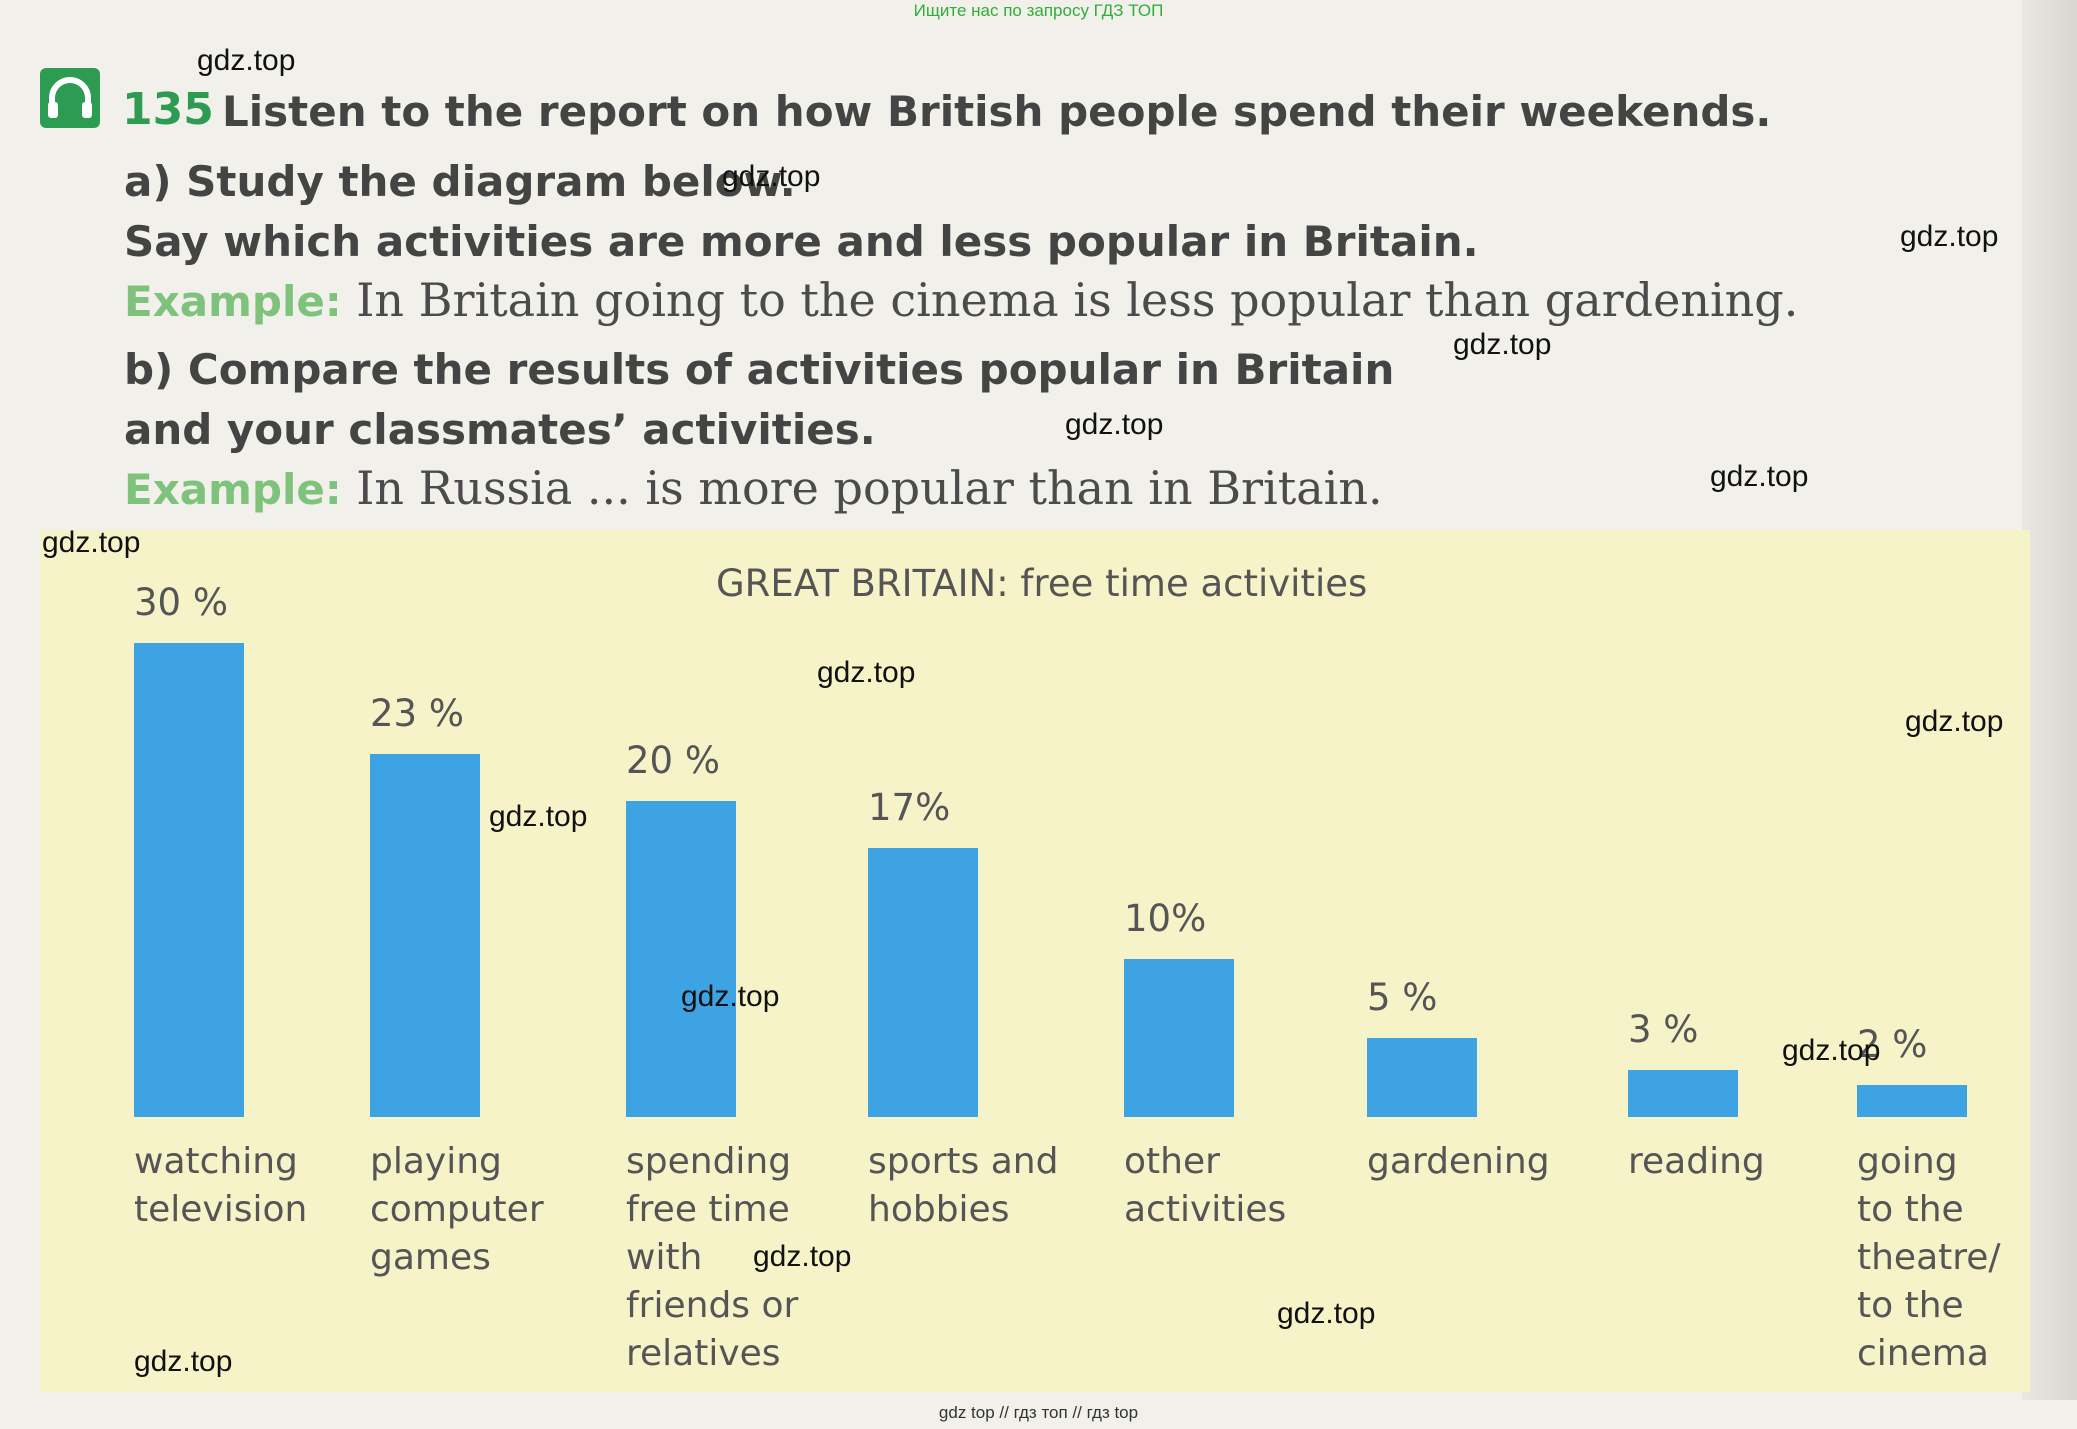 The width and height of the screenshot is (2077, 1429). Describe the element at coordinates (1038, 1412) in the screenshot. I see `footer-banner: gdz top // гдз топ // гдз top` at that location.